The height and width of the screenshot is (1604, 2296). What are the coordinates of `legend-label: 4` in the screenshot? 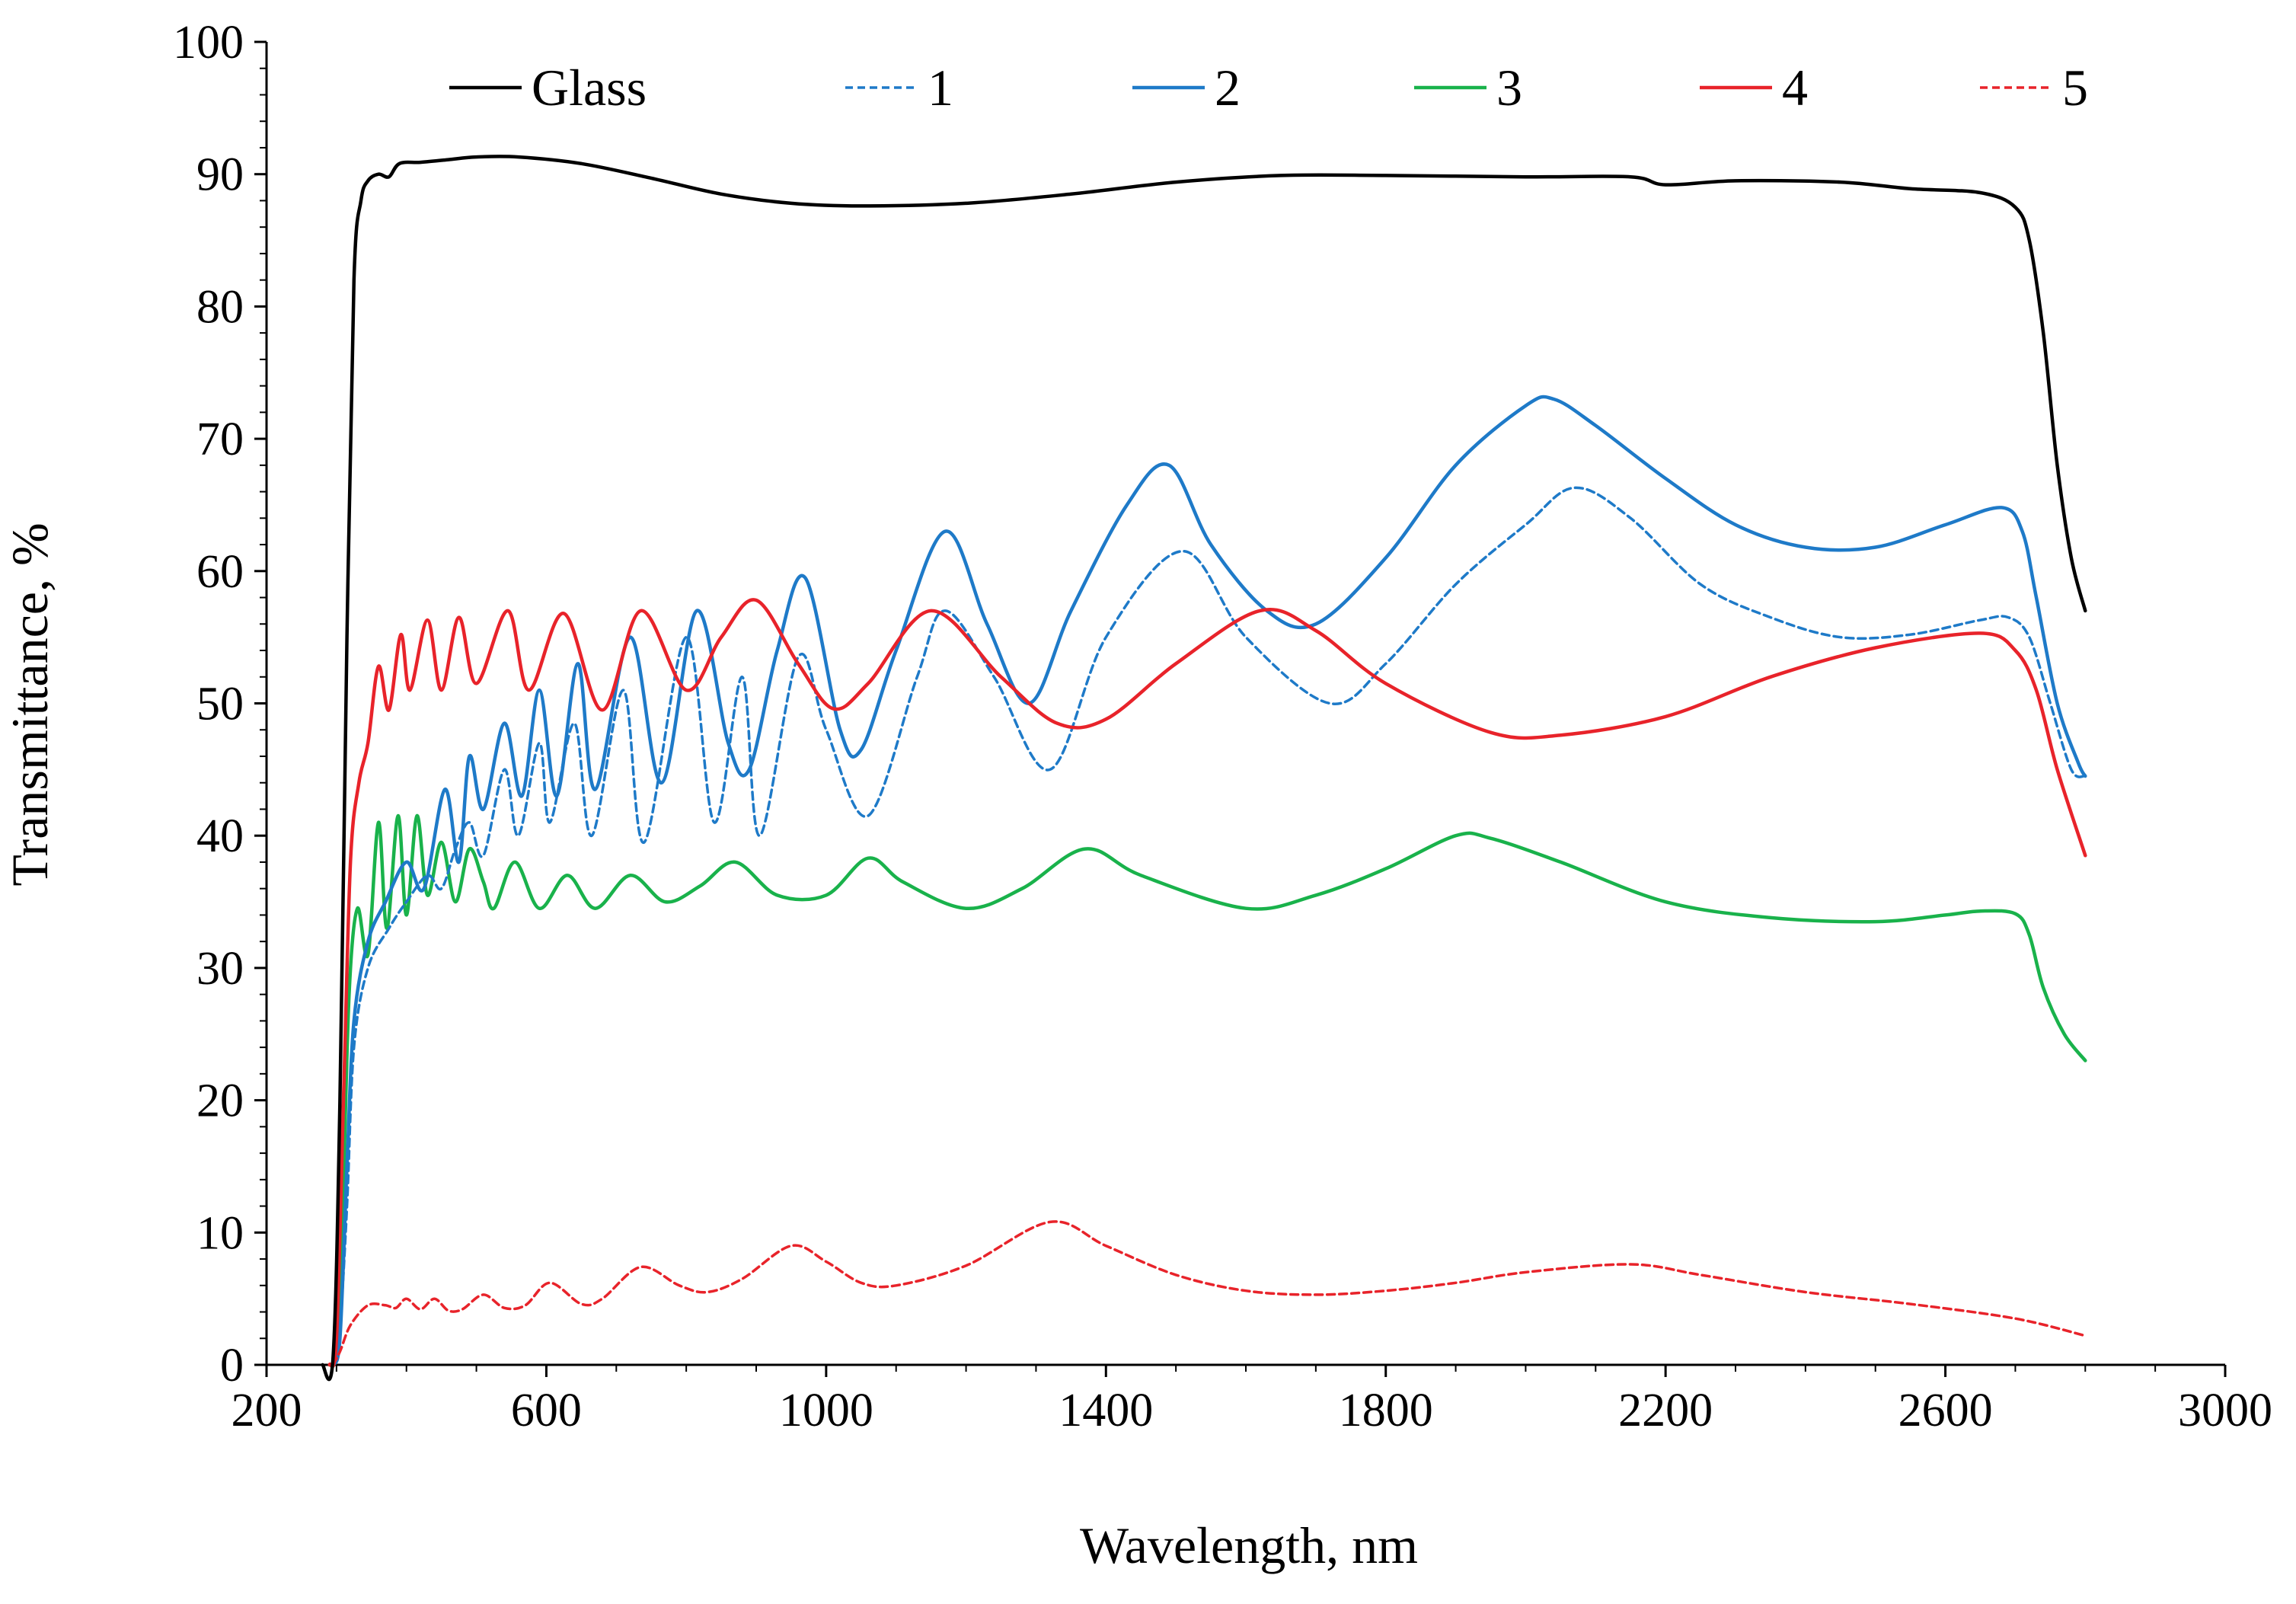 It's located at (1795, 88).